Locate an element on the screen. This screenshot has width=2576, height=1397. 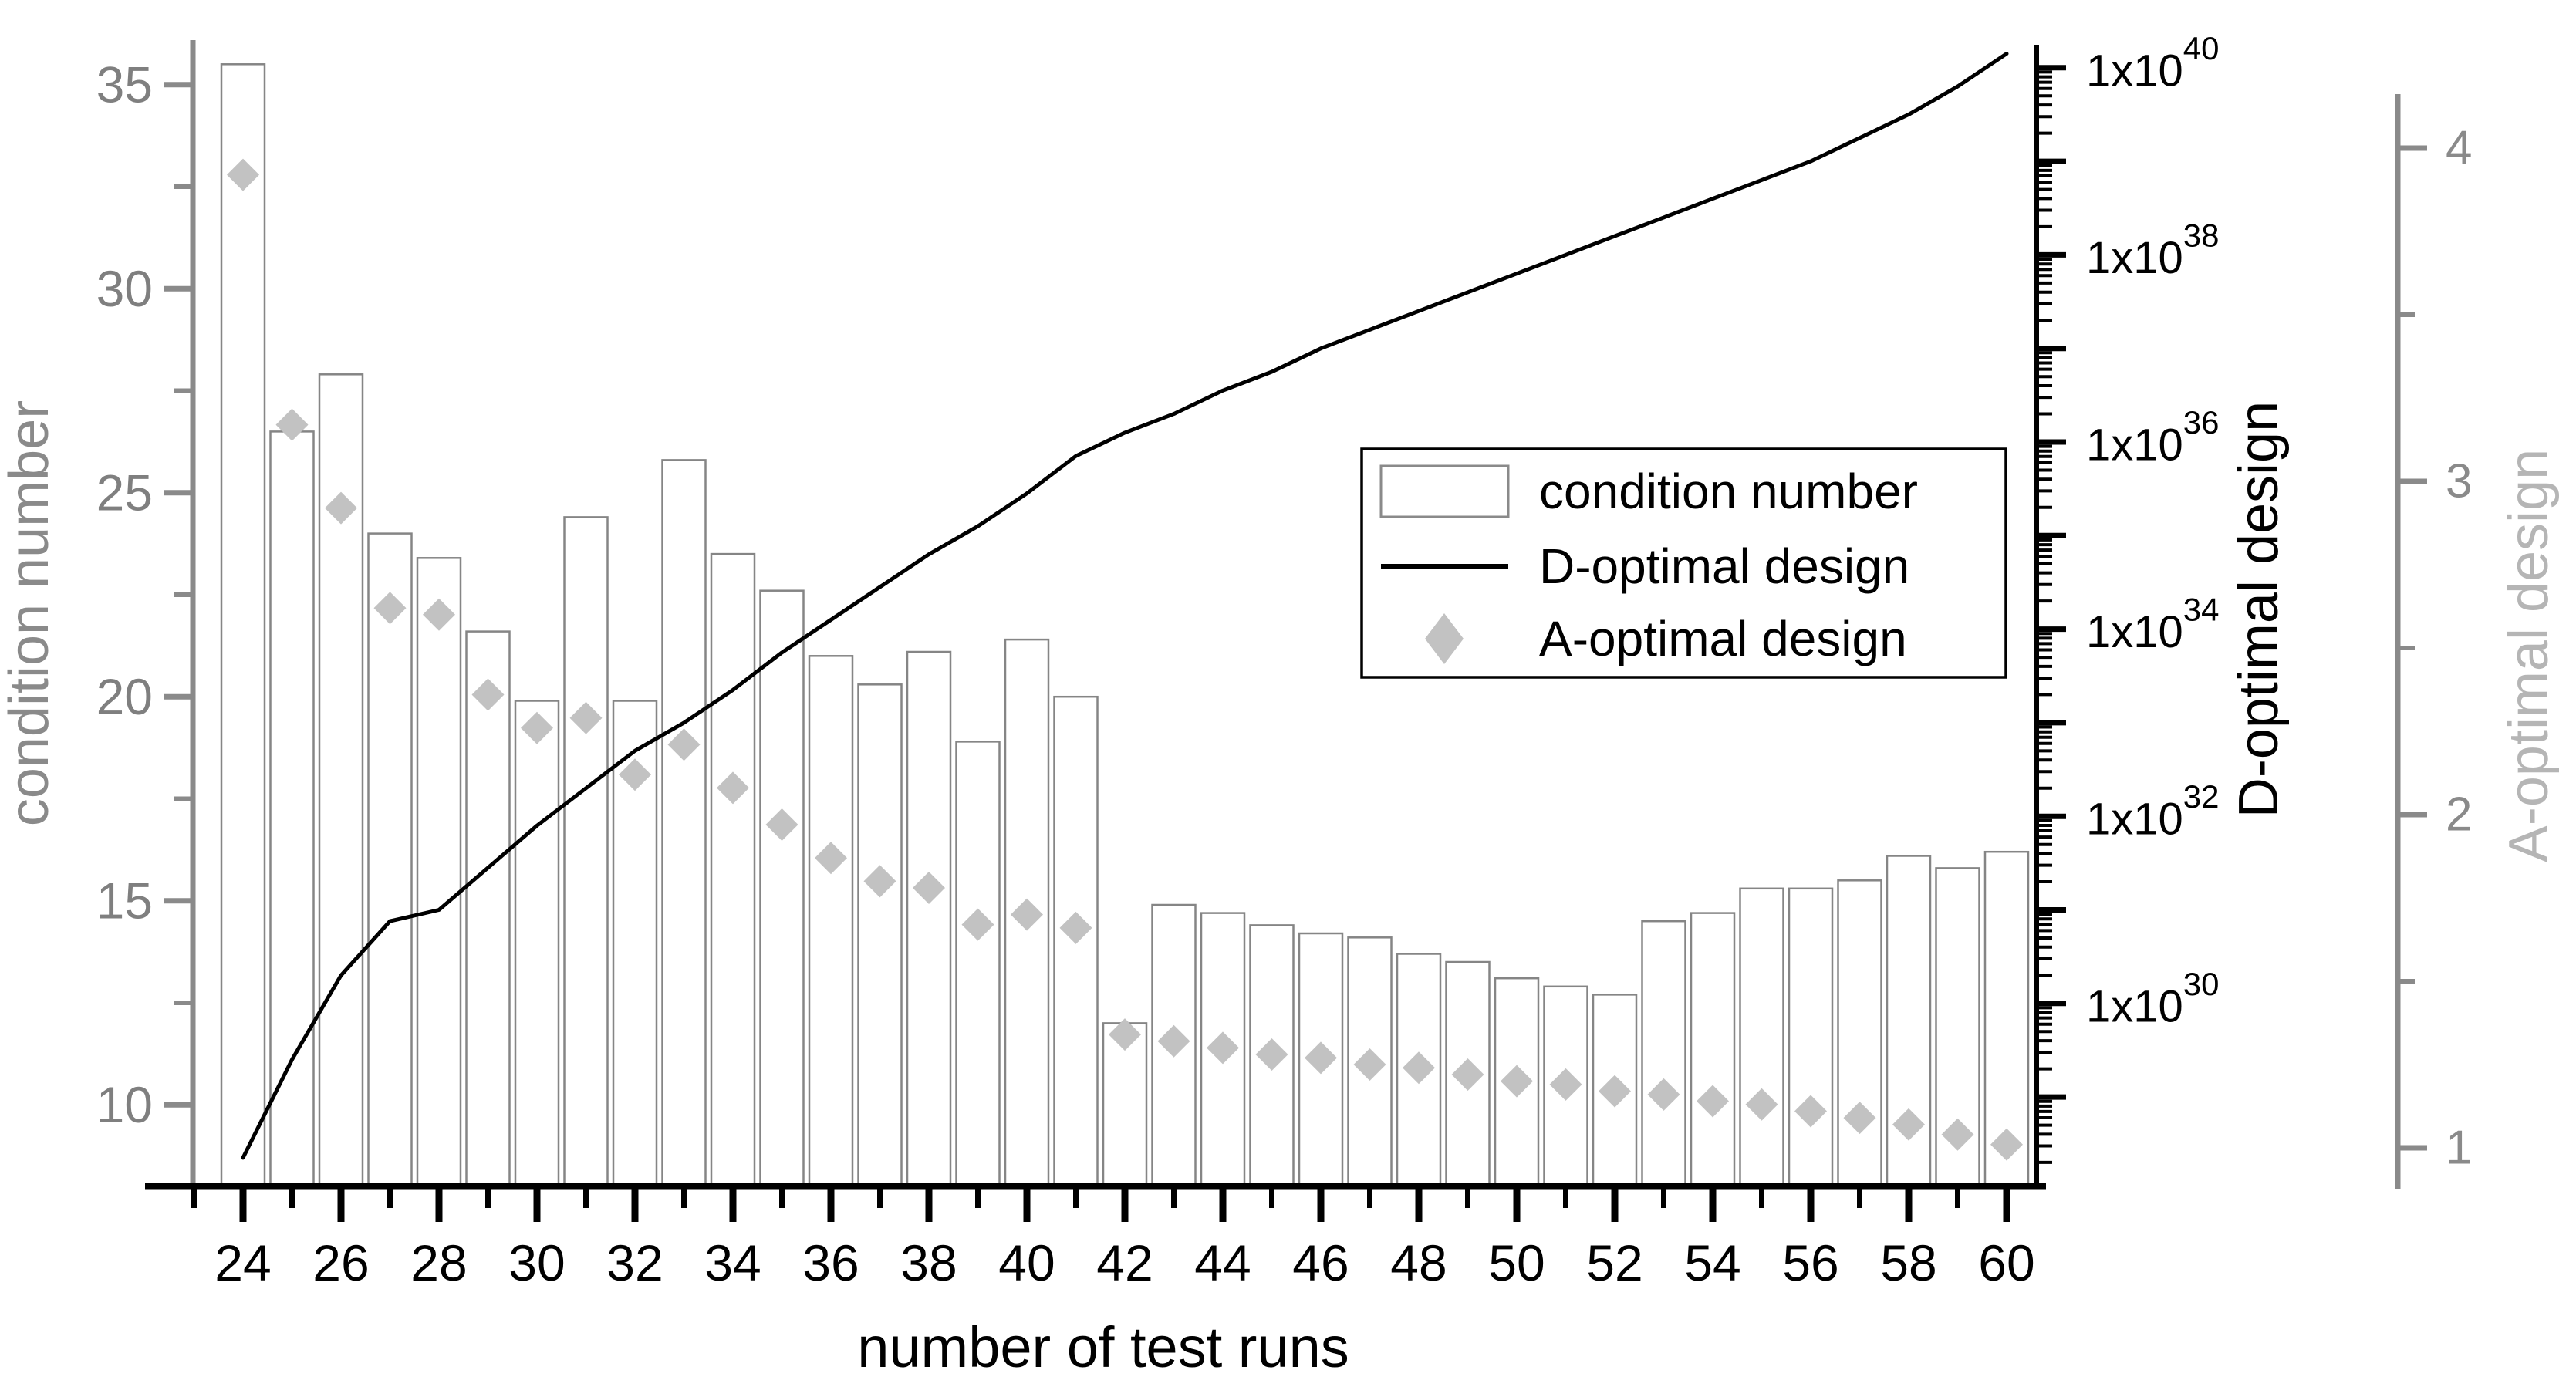
d-tick-label-1e34: 1x1034 is located at coordinates (2153, 624).